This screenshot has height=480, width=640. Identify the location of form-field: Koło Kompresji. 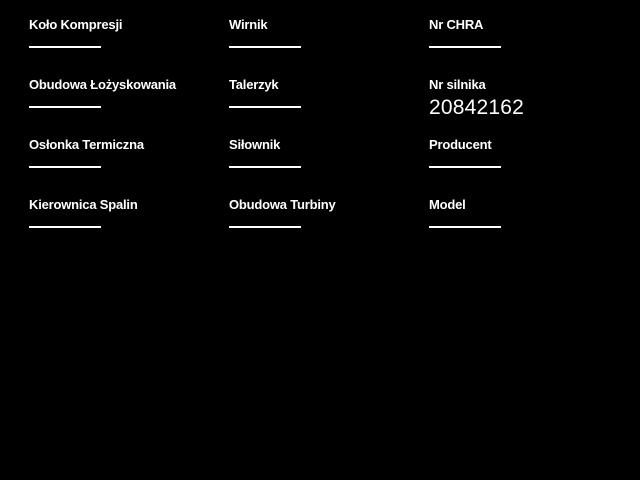
(124, 32).